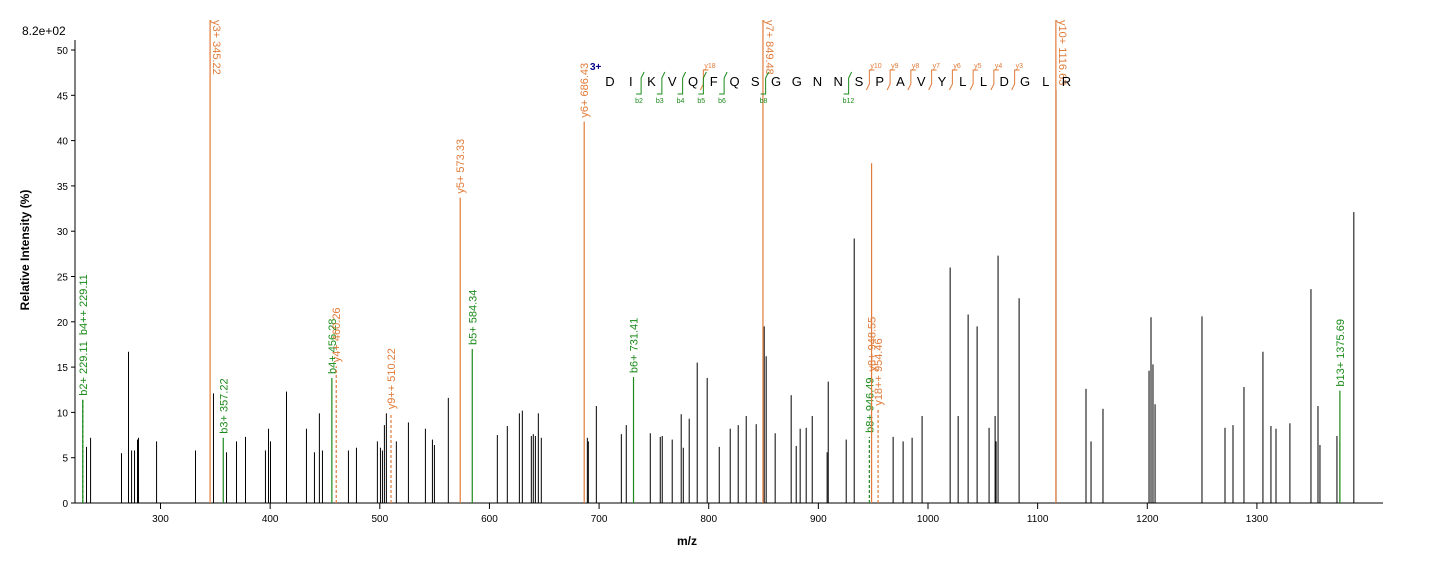 Image resolution: width=1436 pixels, height=562 pixels. I want to click on x-axis-label: m/z, so click(687, 541).